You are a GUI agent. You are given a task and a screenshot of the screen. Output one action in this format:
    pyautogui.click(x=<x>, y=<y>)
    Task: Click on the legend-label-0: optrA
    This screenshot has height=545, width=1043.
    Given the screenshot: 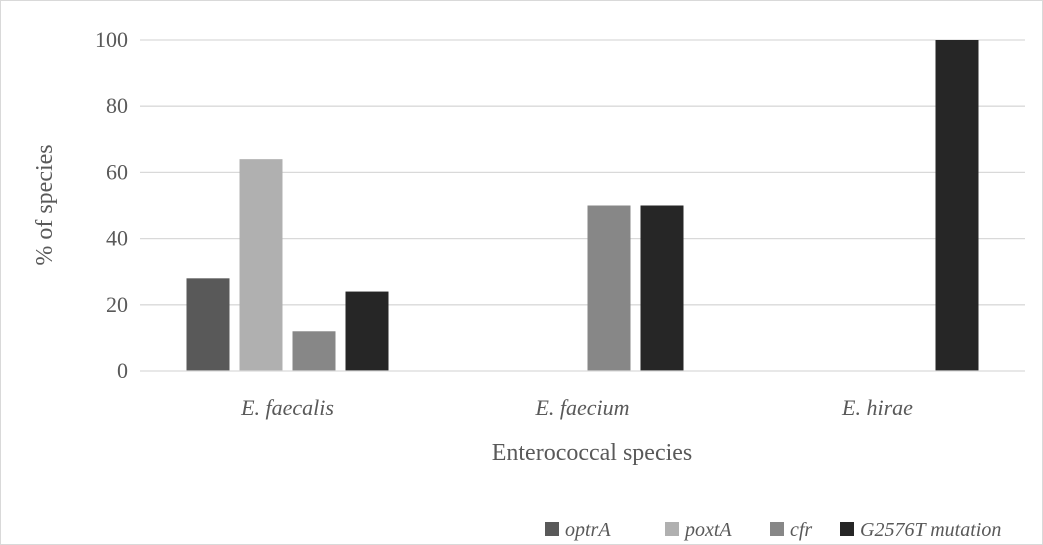 What is the action you would take?
    pyautogui.click(x=588, y=530)
    